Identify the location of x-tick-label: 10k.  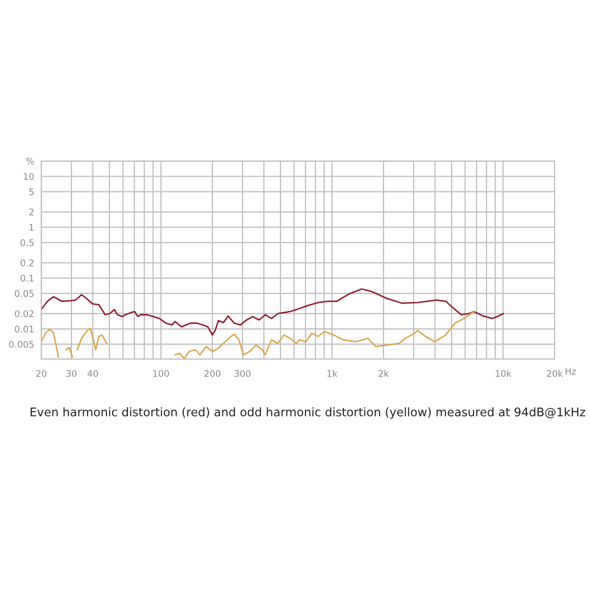
(504, 373).